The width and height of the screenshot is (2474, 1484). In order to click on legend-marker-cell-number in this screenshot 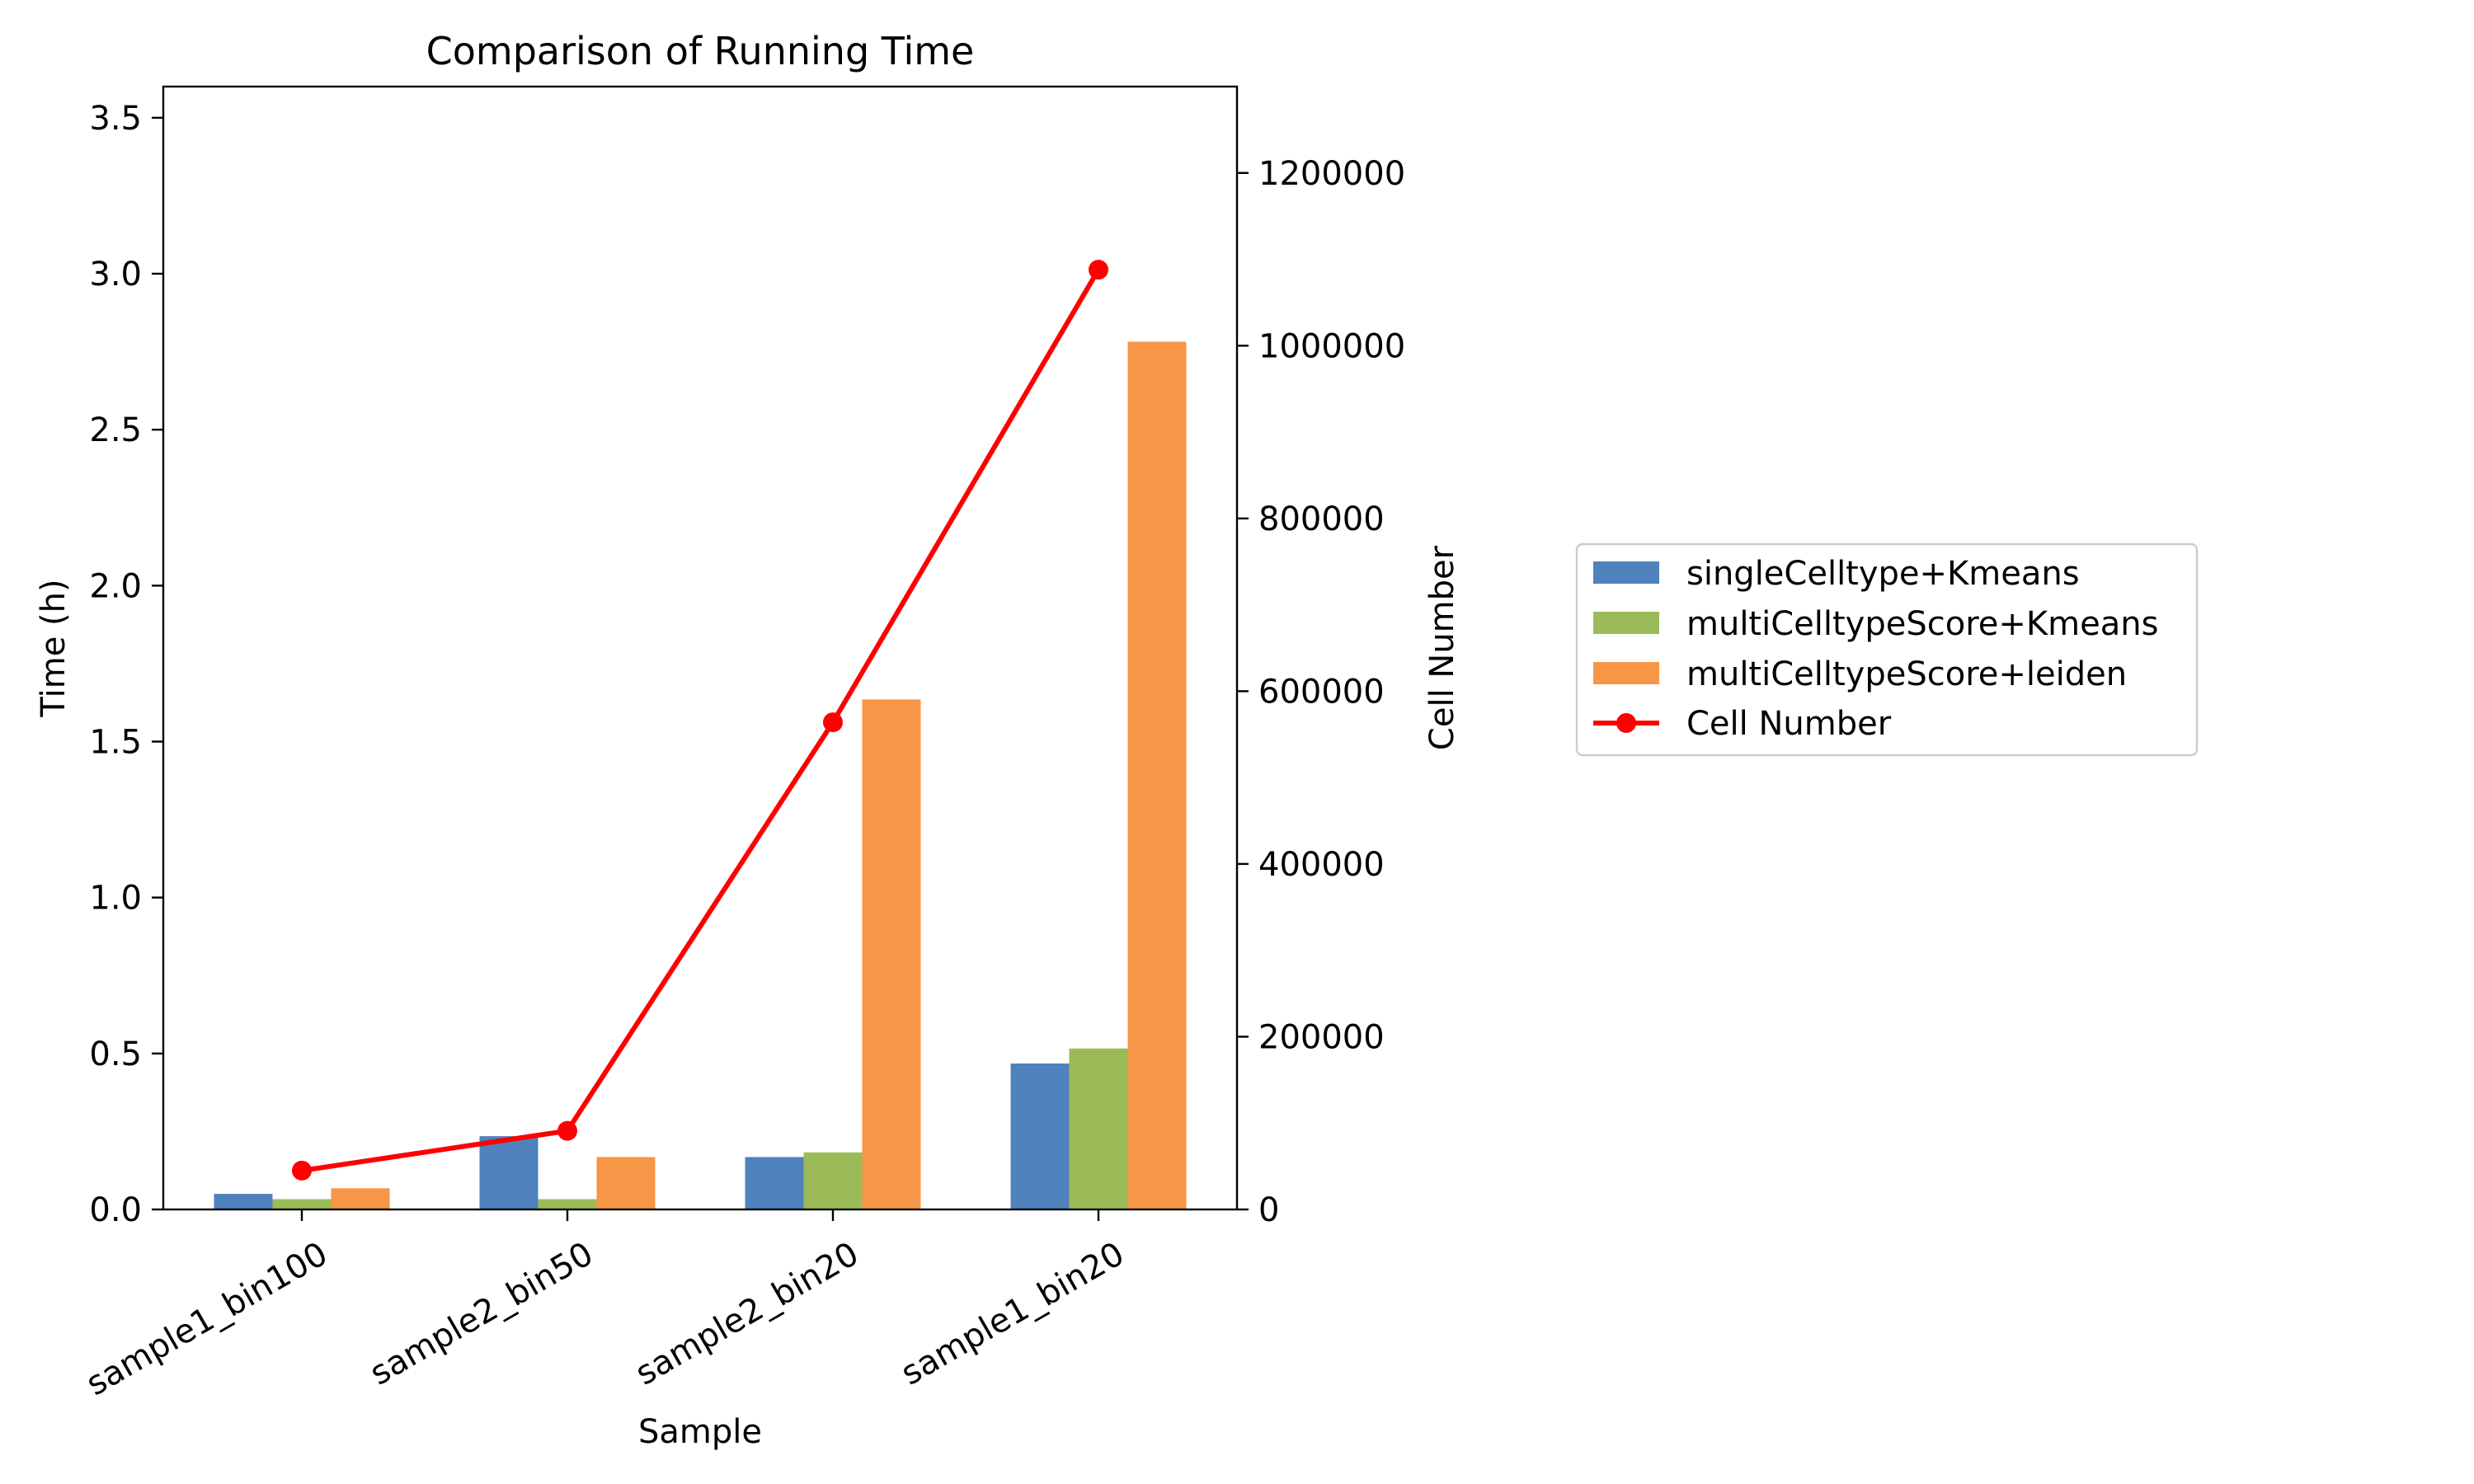, I will do `click(1626, 723)`.